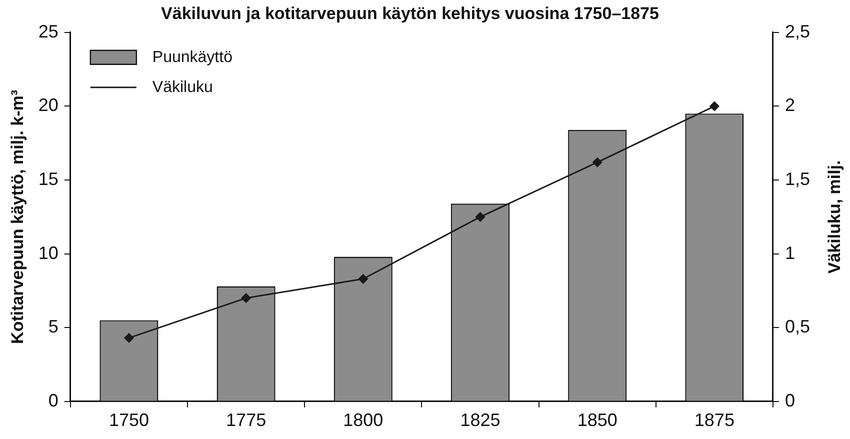  Describe the element at coordinates (53, 400) in the screenshot. I see `y-tick-label: 0` at that location.